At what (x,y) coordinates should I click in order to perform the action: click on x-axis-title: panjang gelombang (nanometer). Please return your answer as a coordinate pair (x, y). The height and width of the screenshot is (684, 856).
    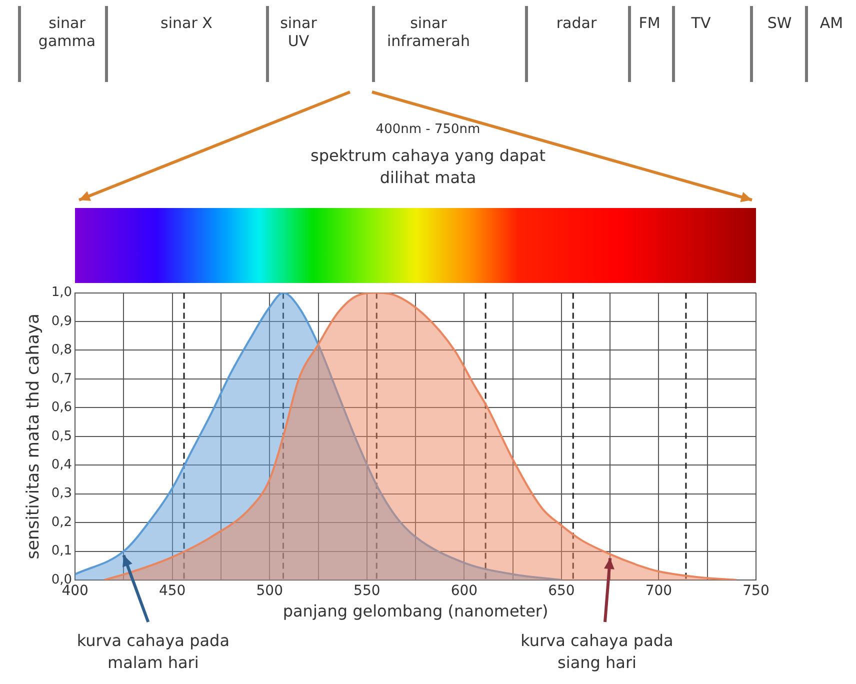
    Looking at the image, I should click on (415, 611).